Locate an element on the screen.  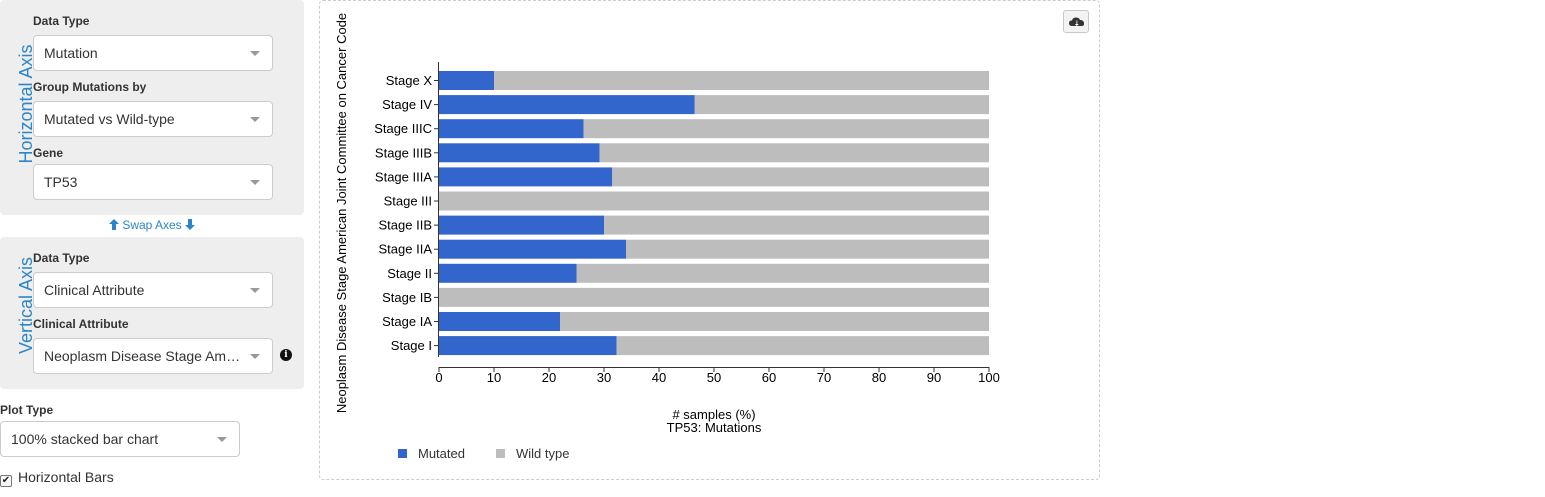
plot-type-label: Plot Type is located at coordinates (27, 410).